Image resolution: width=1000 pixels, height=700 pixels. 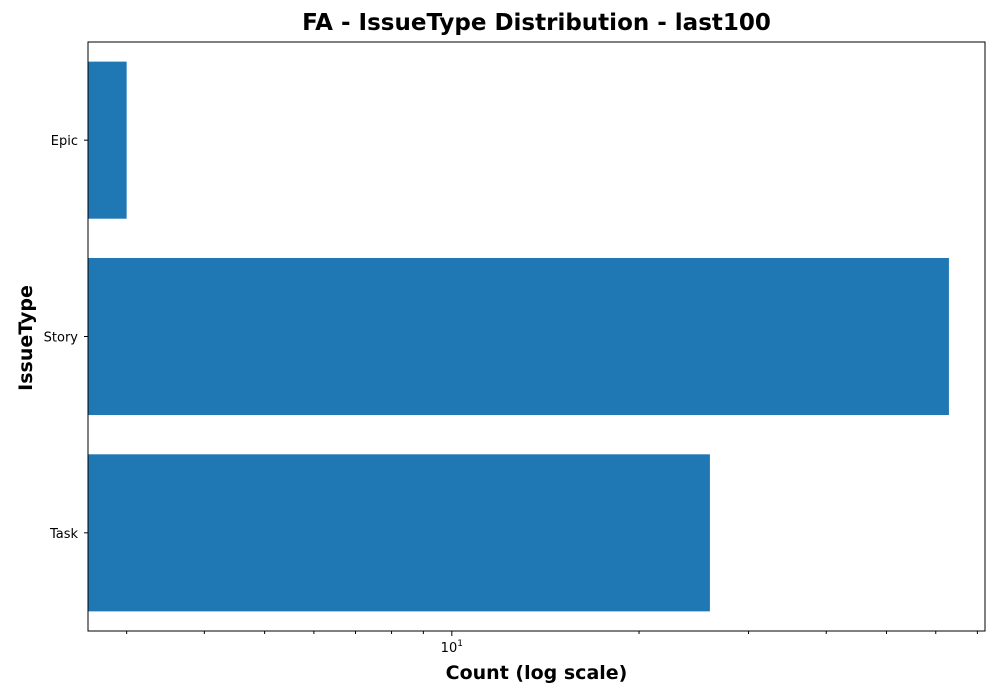 I want to click on x-tick-label: 101, so click(x=452, y=647).